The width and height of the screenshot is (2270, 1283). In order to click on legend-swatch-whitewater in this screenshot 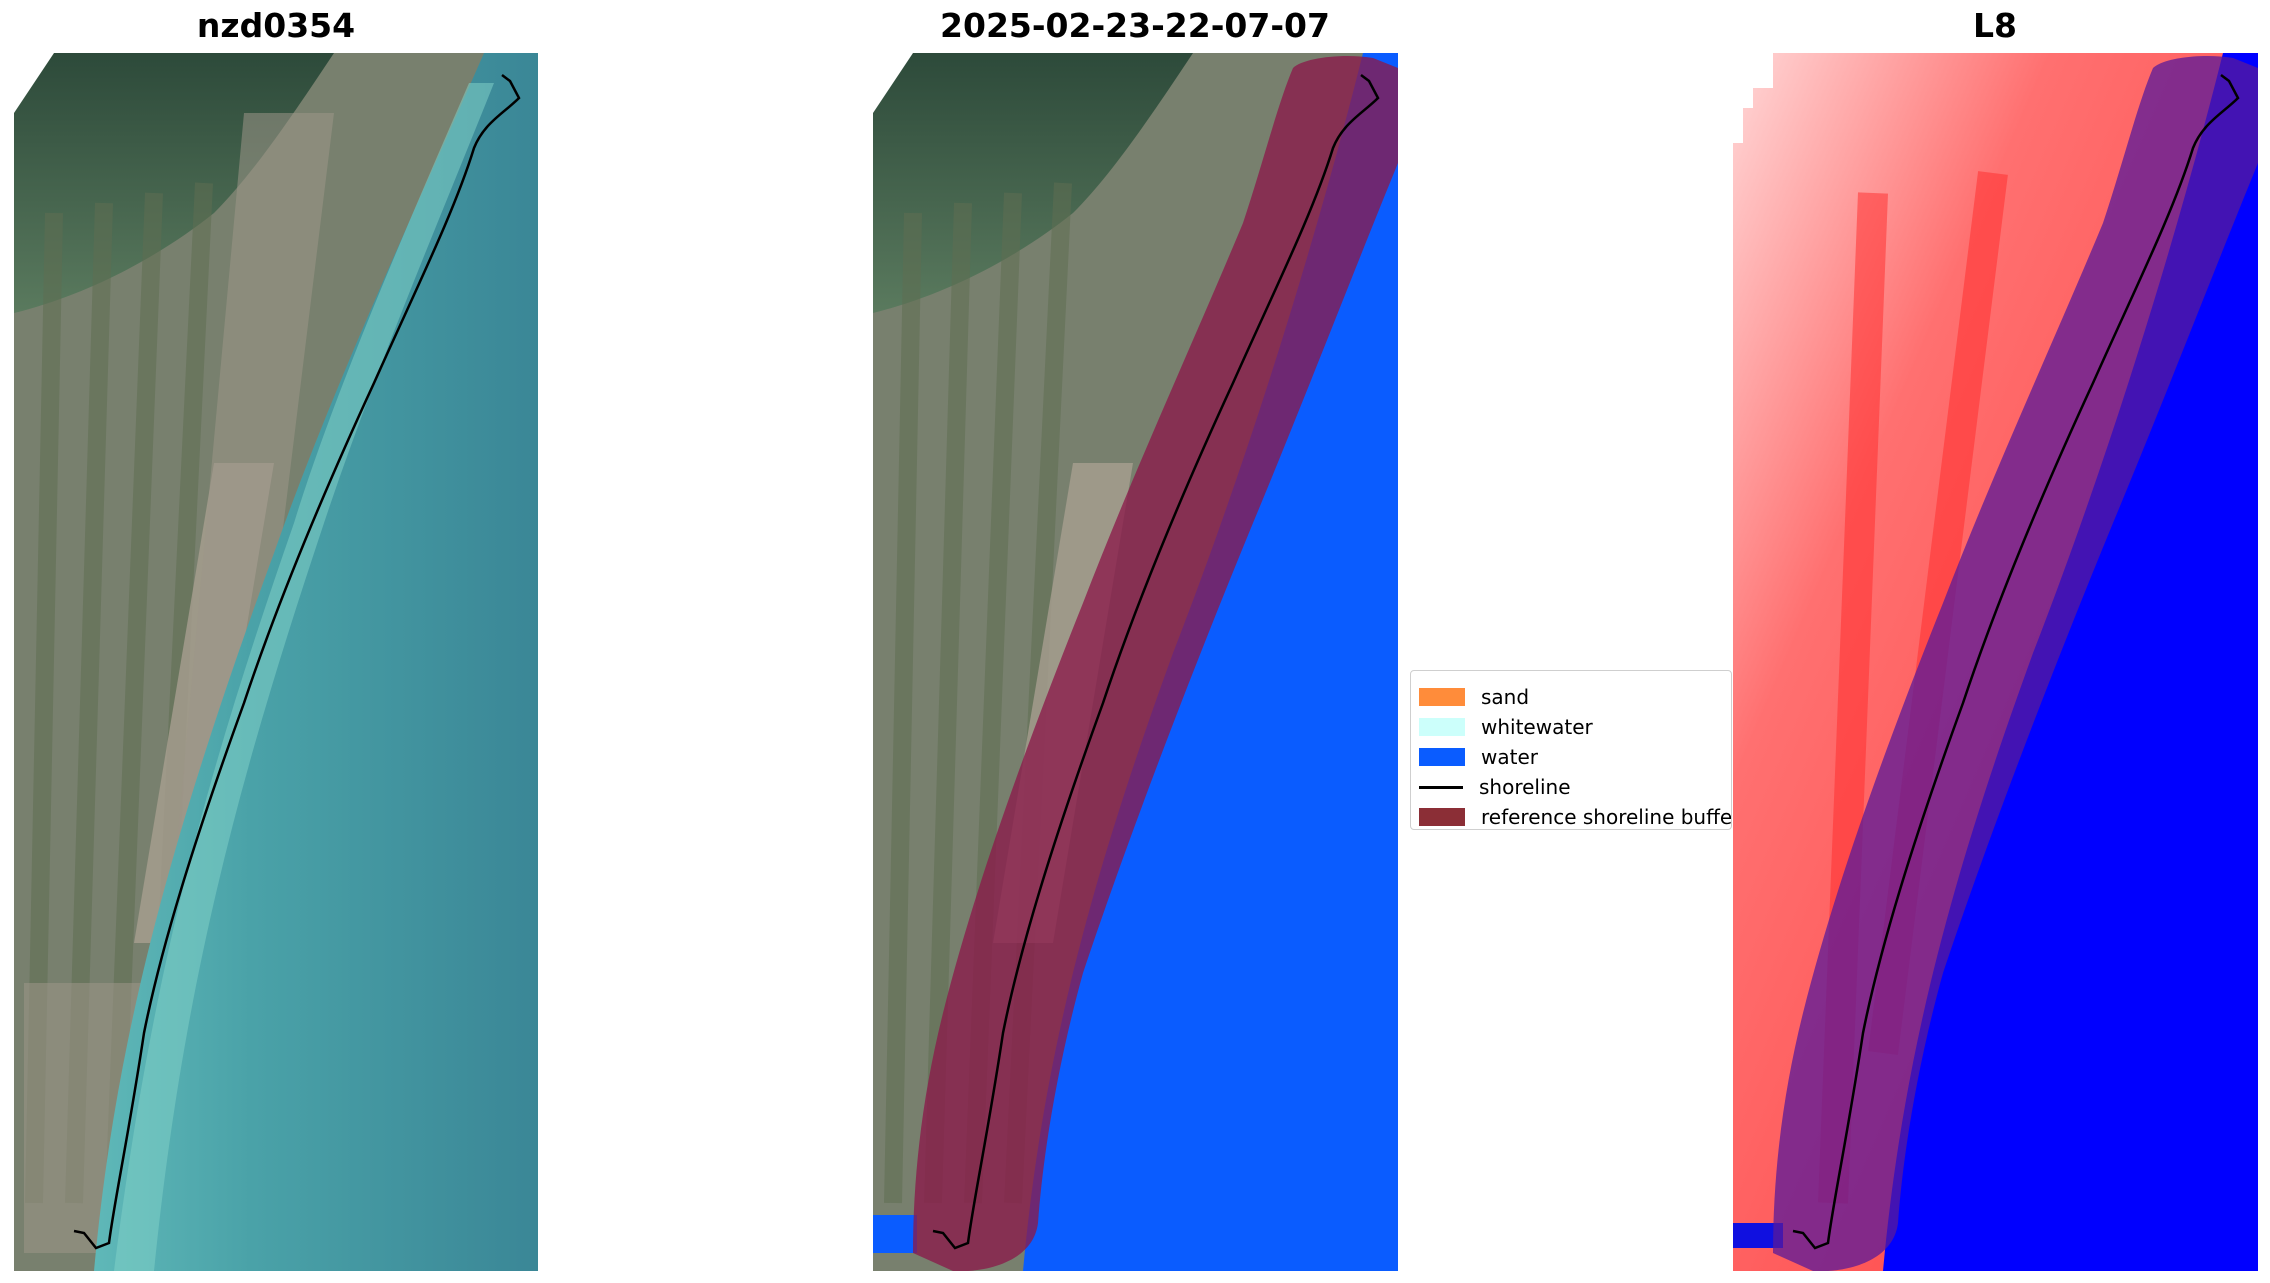, I will do `click(1442, 727)`.